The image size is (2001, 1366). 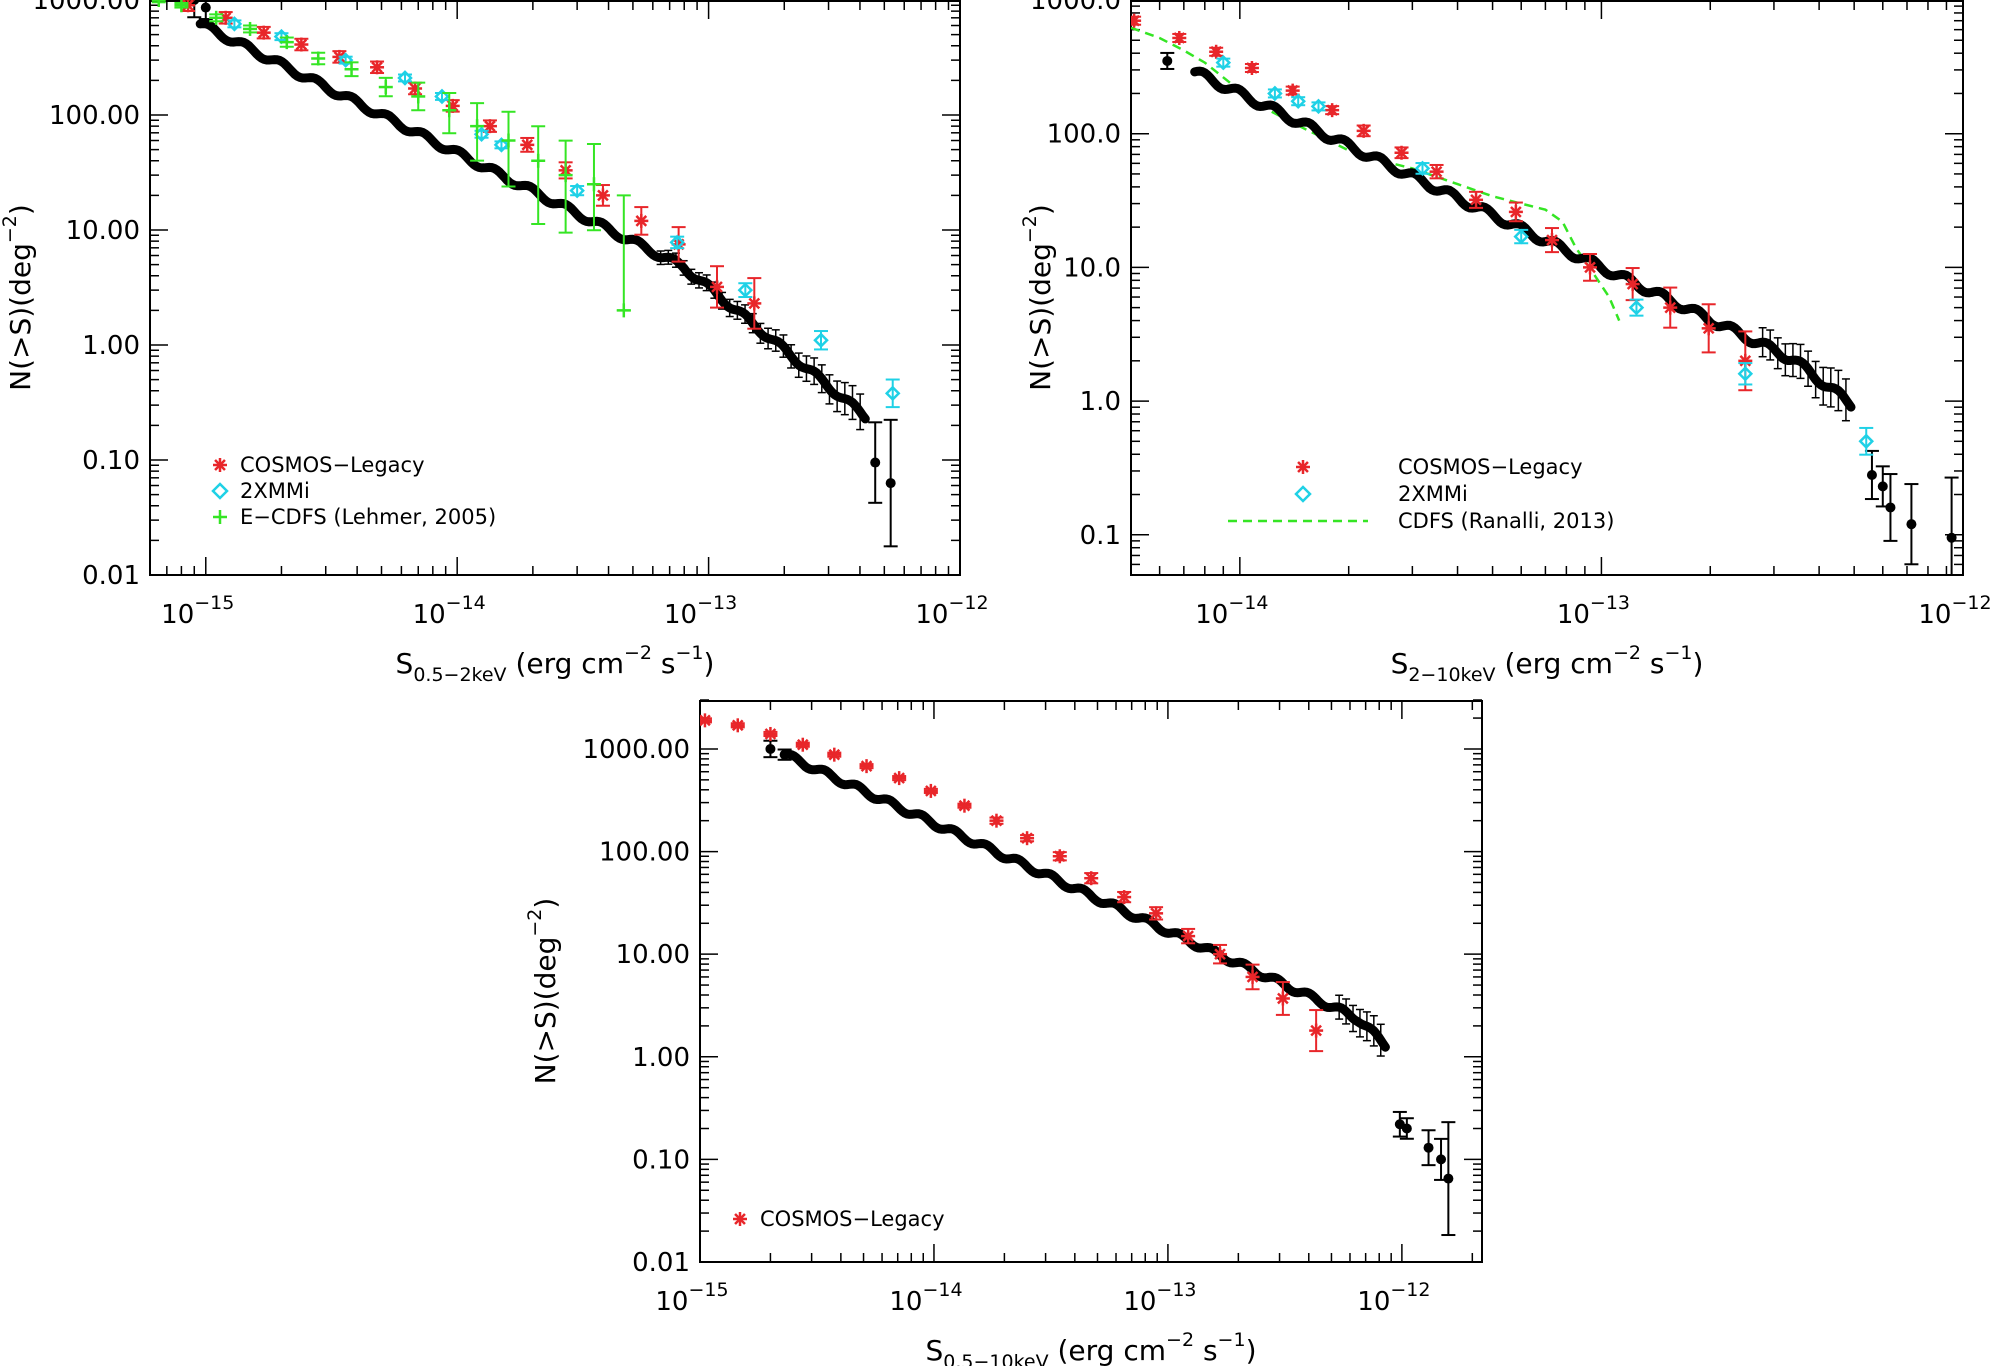 I want to click on legend-plus-marker, so click(x=220, y=517).